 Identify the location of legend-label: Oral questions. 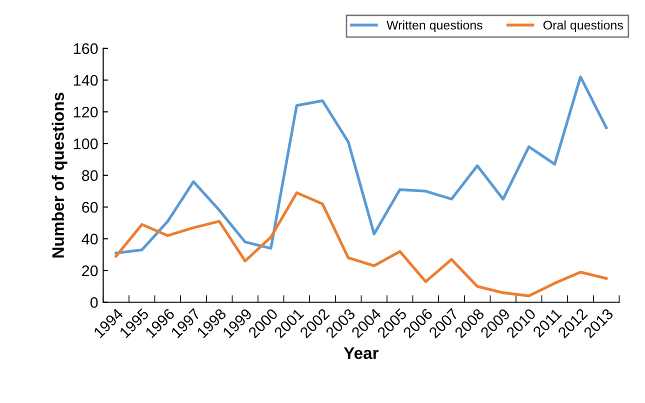
(583, 26).